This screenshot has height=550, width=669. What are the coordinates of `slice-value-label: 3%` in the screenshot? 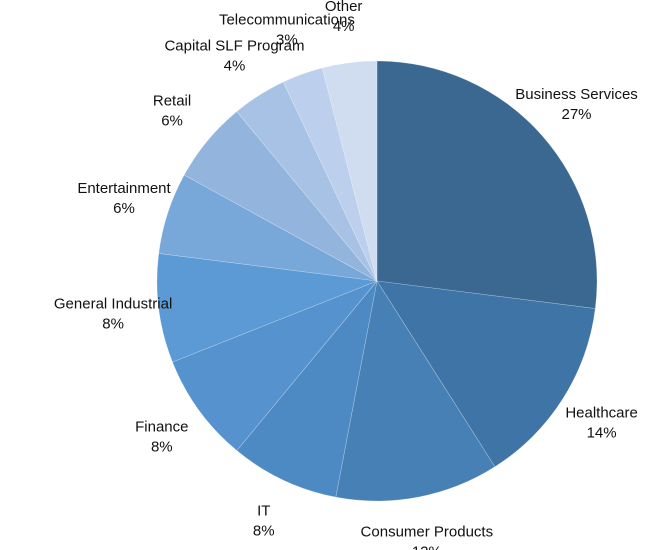 It's located at (287, 40).